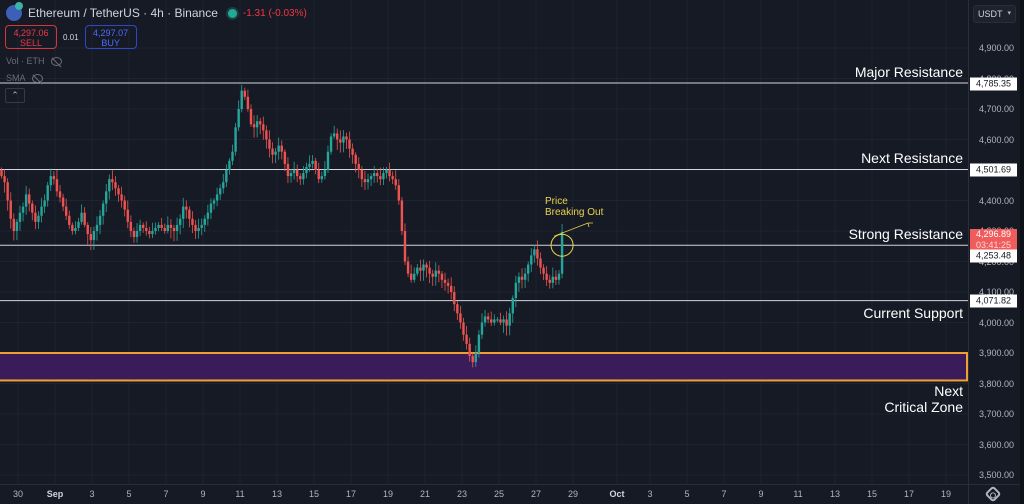 This screenshot has width=1024, height=504. What do you see at coordinates (990, 14) in the screenshot?
I see `currency-label: USDT` at bounding box center [990, 14].